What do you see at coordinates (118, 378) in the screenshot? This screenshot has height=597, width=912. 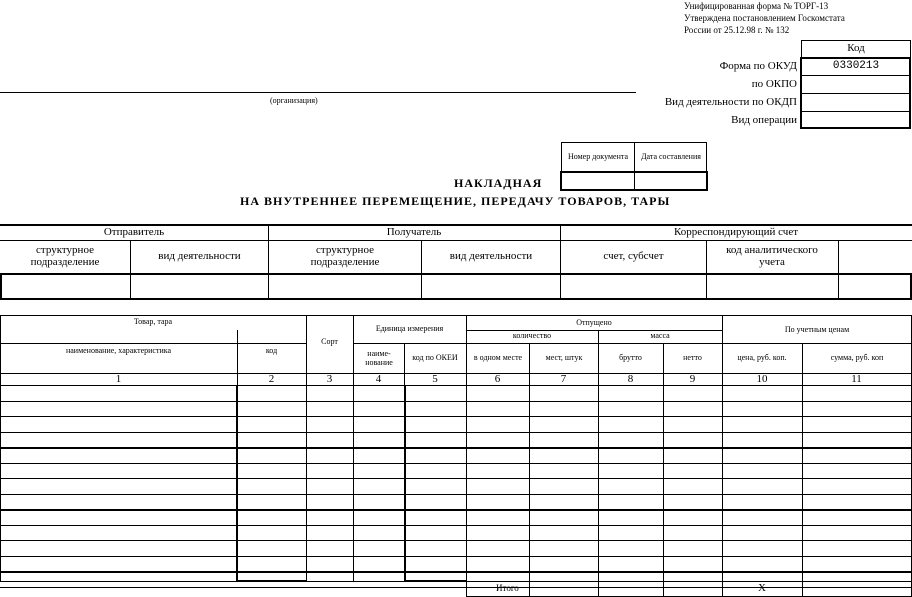 I see `column-number-cell: 1` at bounding box center [118, 378].